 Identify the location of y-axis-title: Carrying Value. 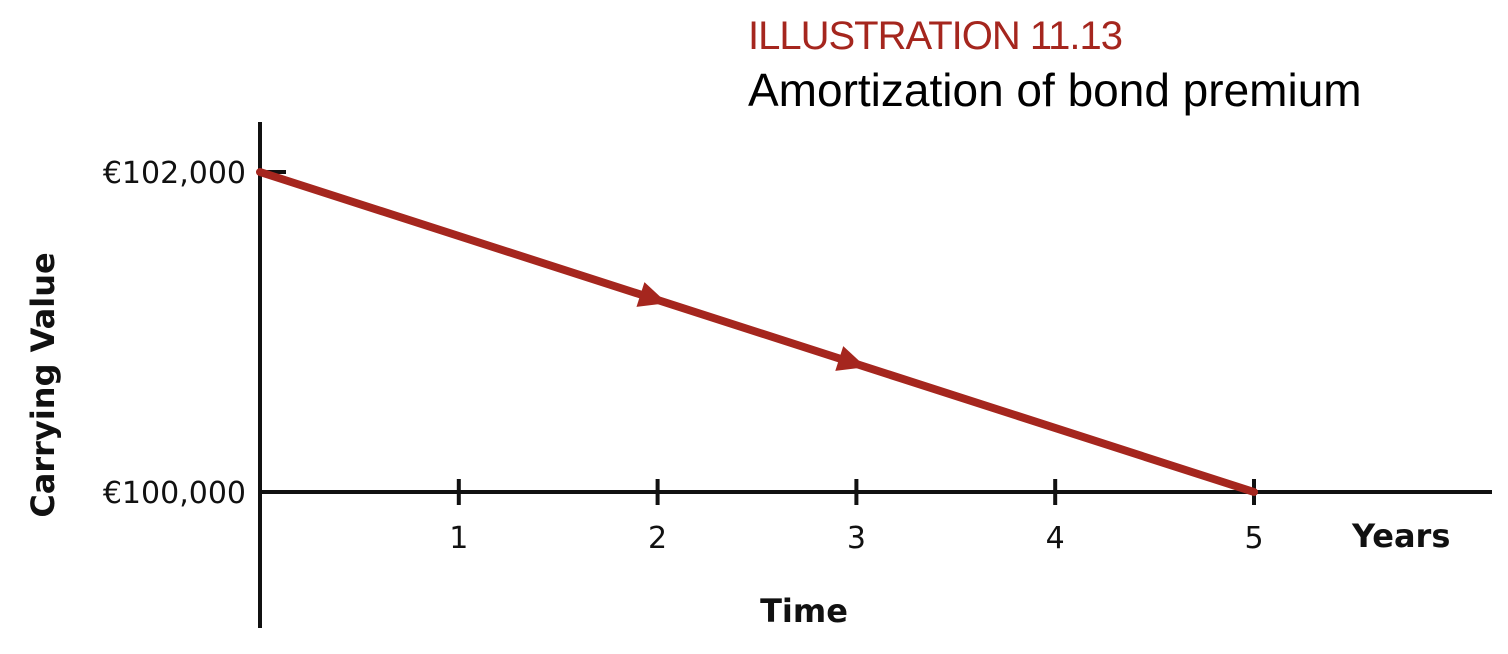
(43, 384).